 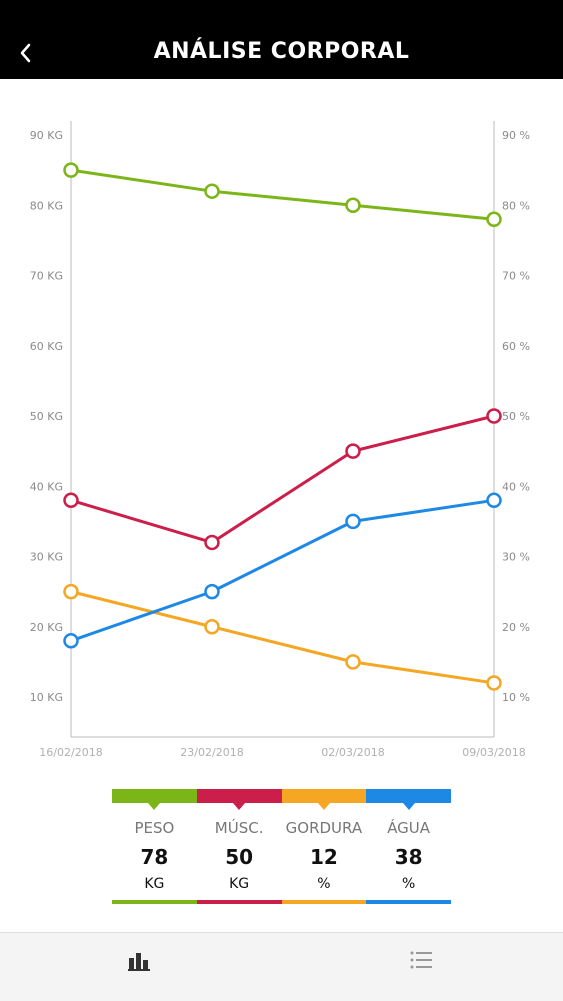 What do you see at coordinates (46, 205) in the screenshot?
I see `y-tick-label-left: 80 KG` at bounding box center [46, 205].